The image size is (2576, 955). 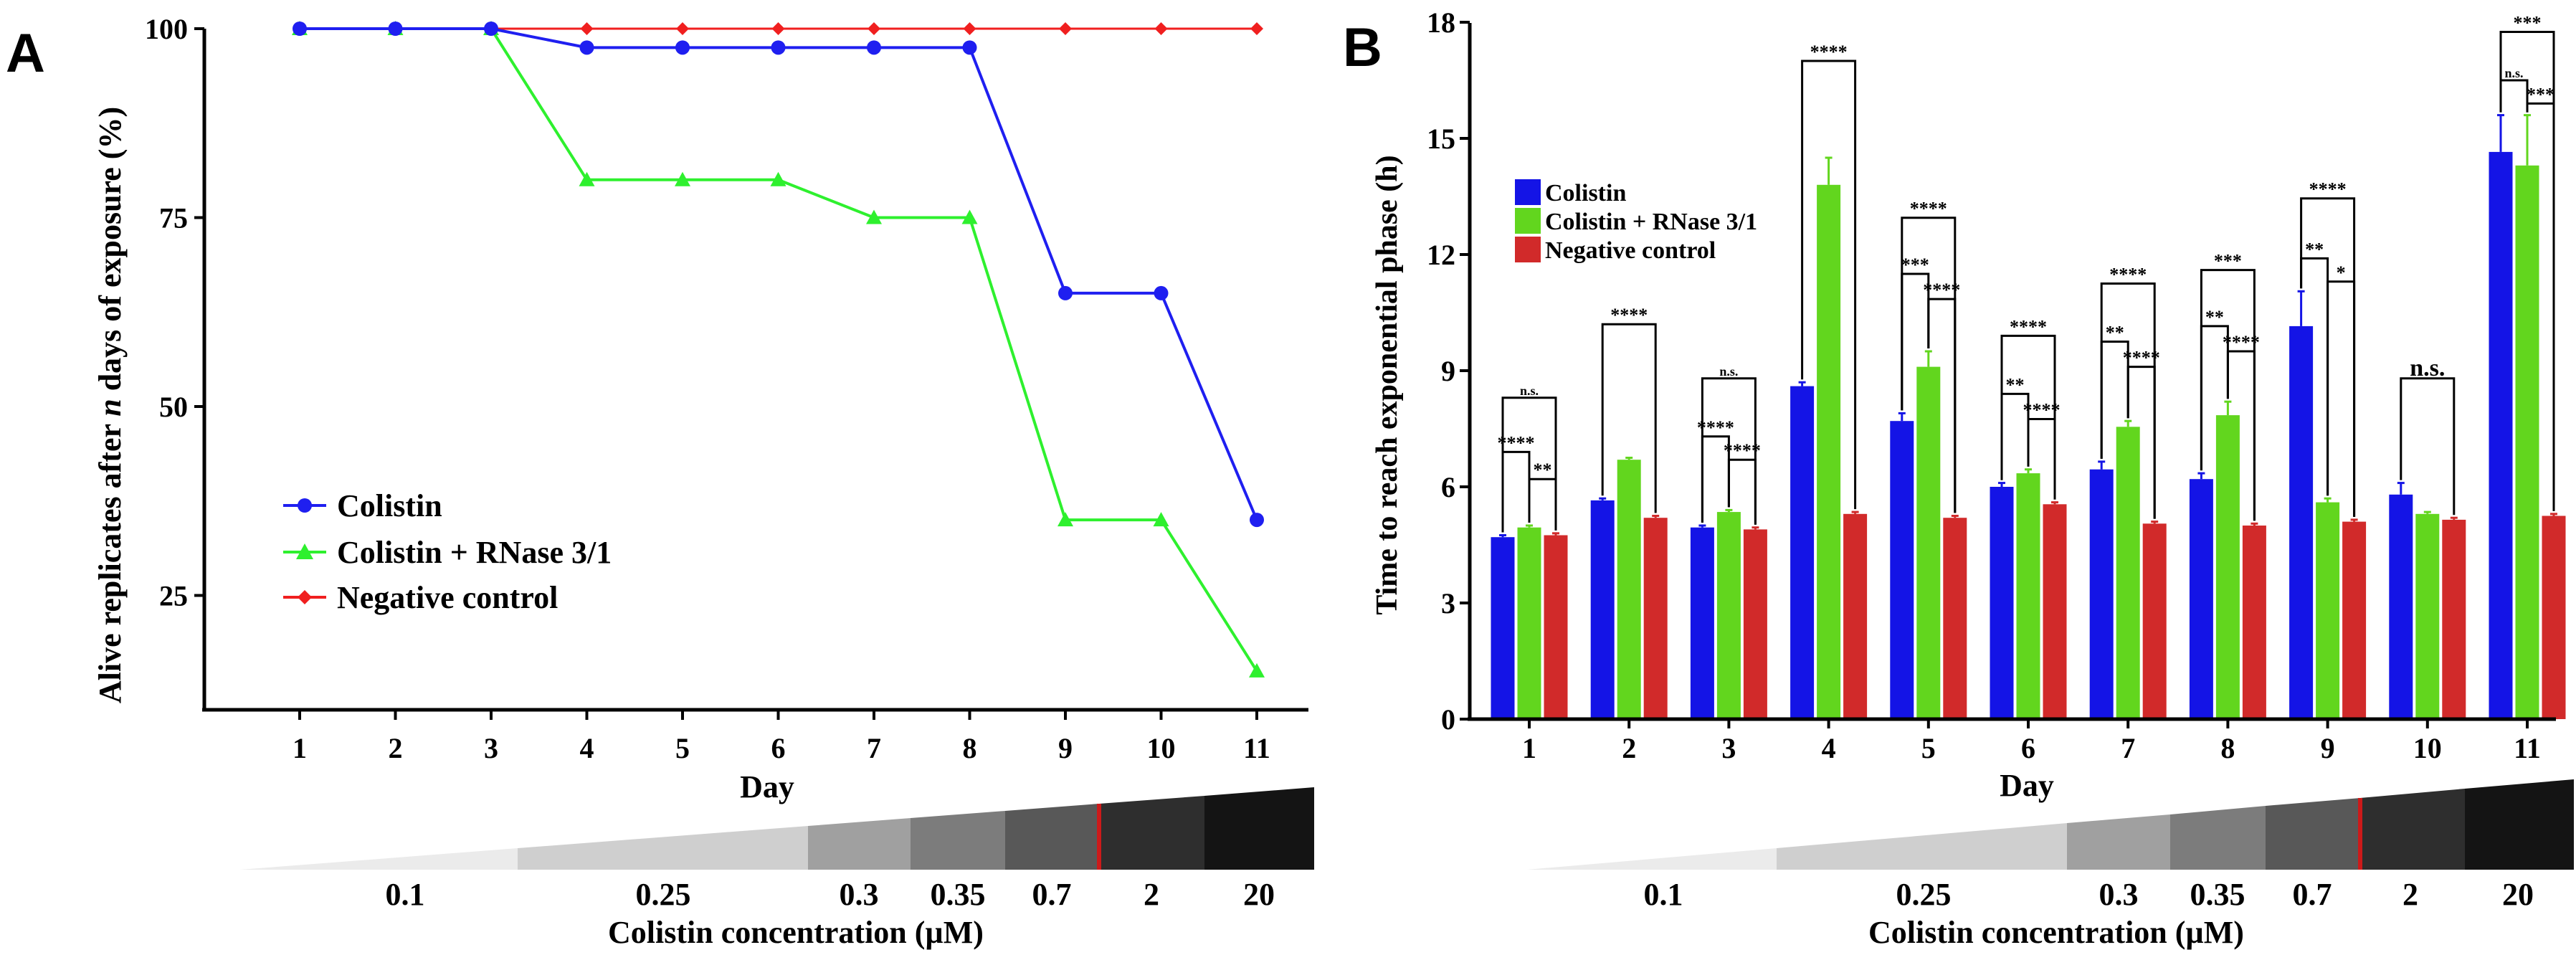 What do you see at coordinates (2313, 894) in the screenshot?
I see `conc-b-label-0.7: 0.7` at bounding box center [2313, 894].